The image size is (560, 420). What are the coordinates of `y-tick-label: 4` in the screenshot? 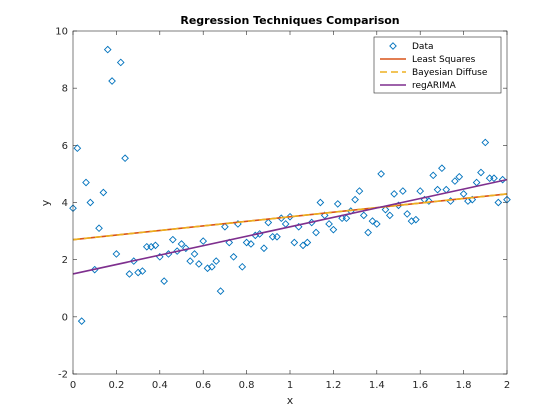 It's located at (65, 203).